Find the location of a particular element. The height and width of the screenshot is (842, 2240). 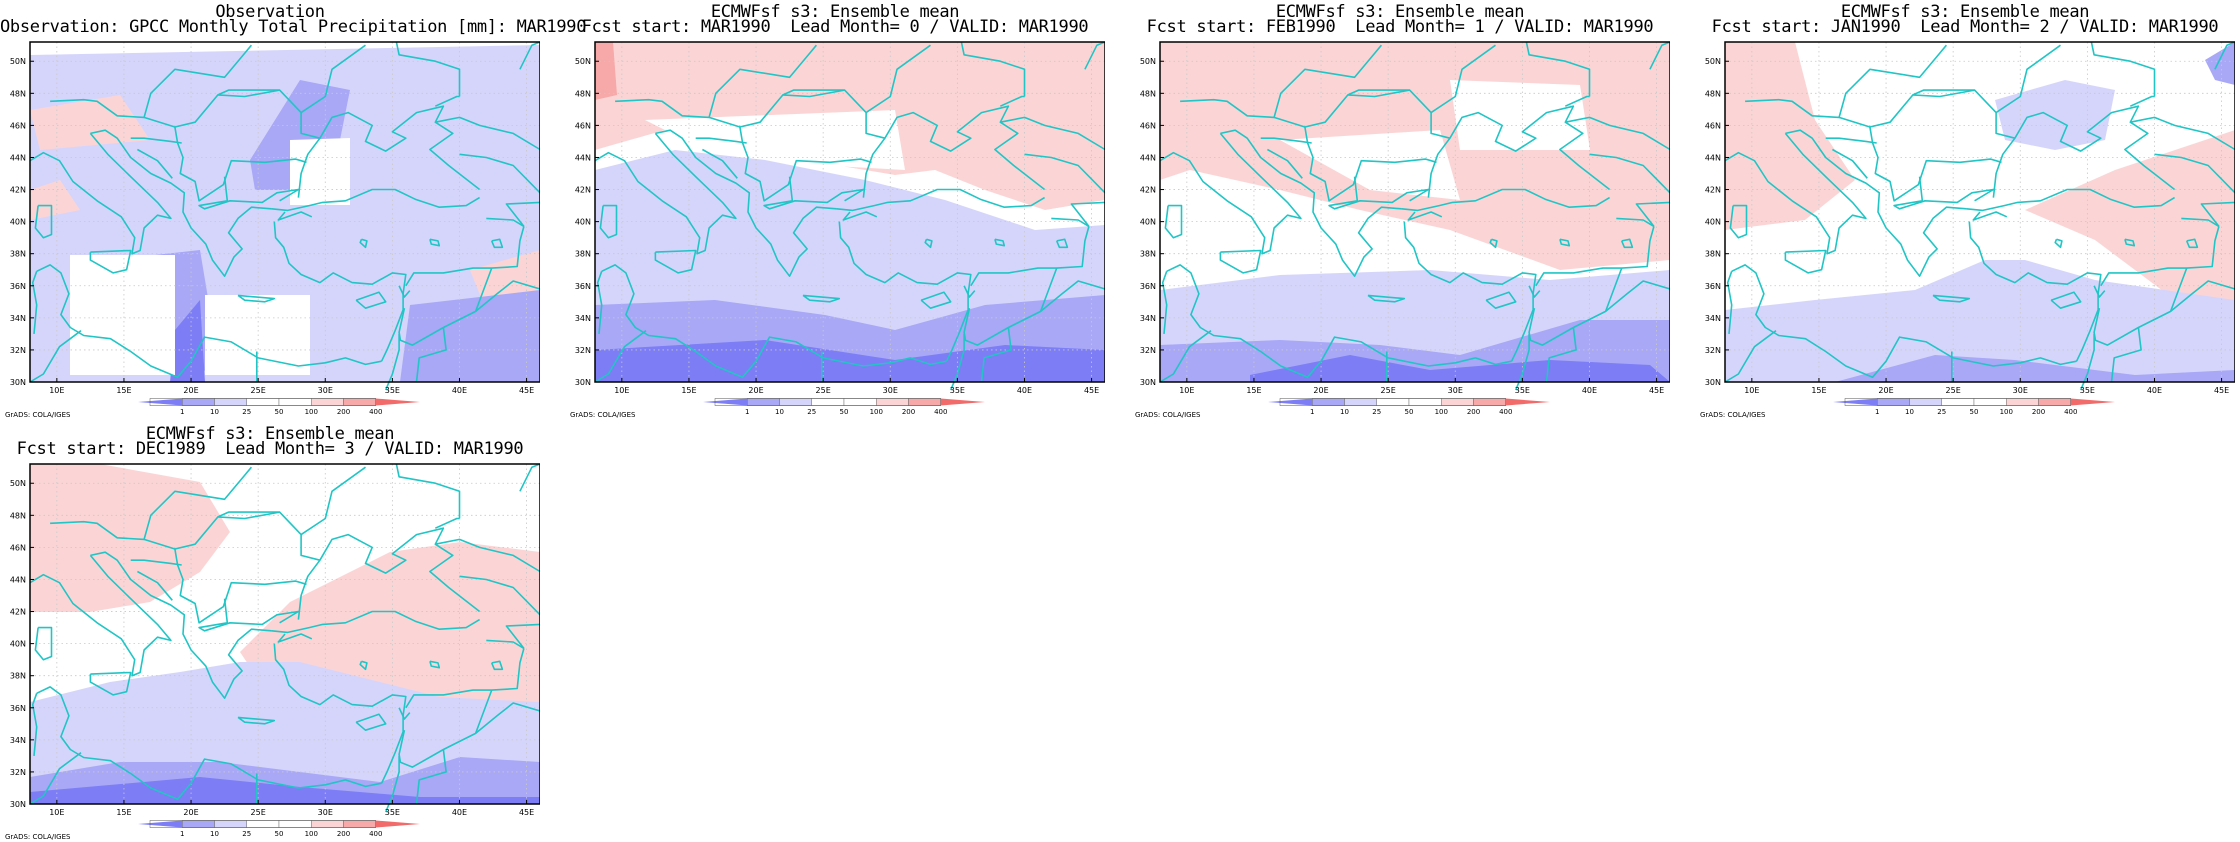

colorbar-arrow-high is located at coordinates (397, 402).